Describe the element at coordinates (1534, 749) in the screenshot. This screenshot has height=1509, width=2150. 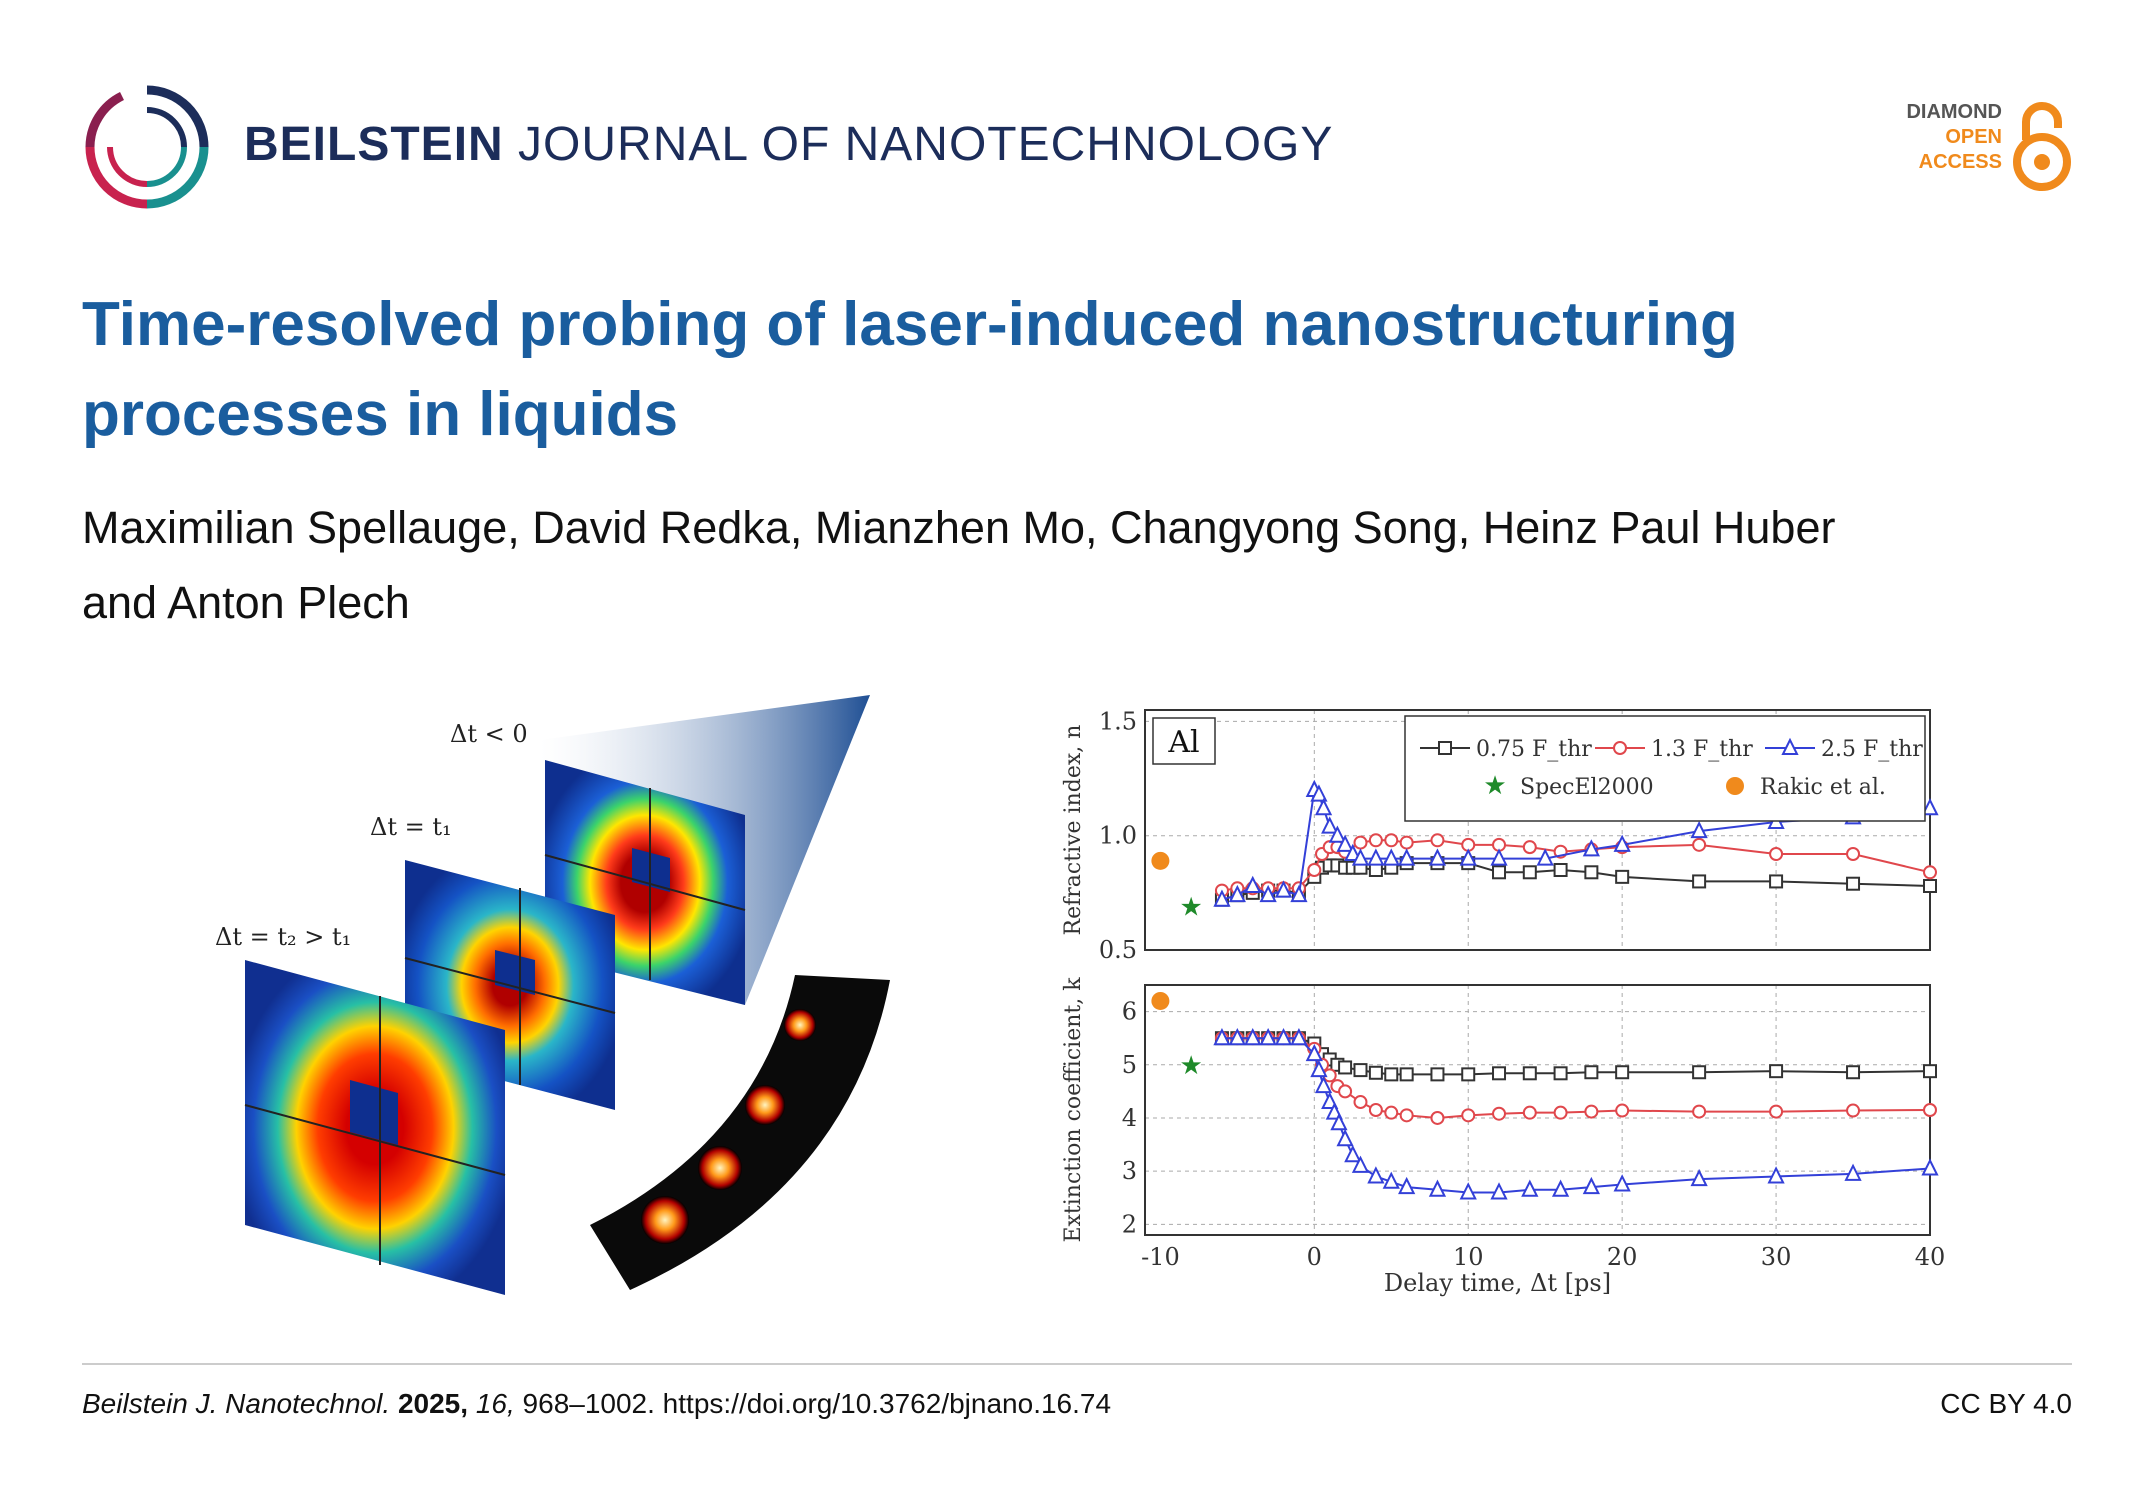
I see `legend-label: 0.75 F_thr` at that location.